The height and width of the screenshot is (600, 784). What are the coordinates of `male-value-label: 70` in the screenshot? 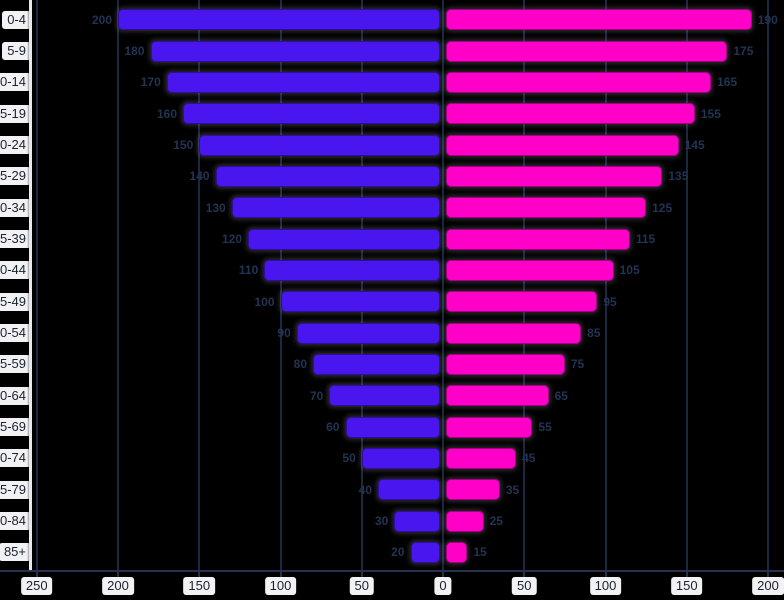 It's located at (316, 395).